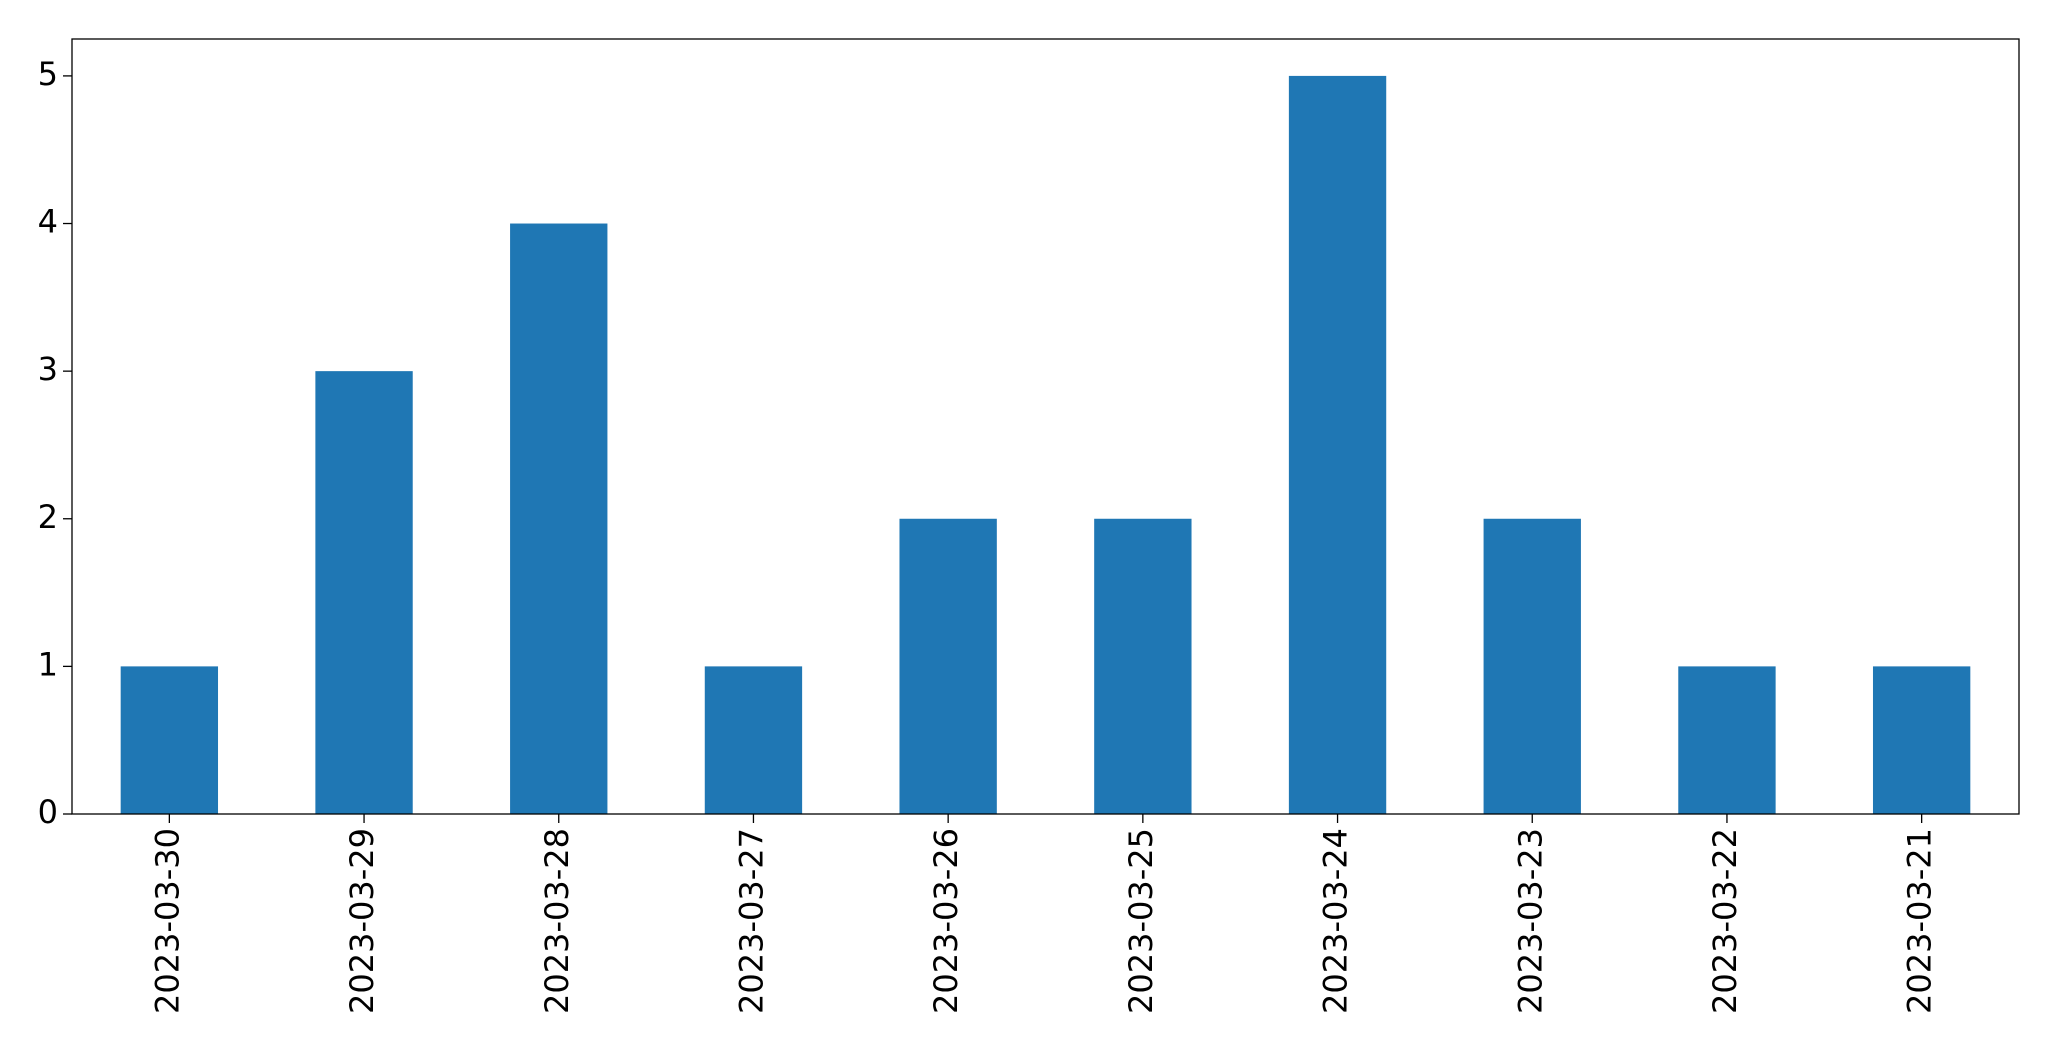  What do you see at coordinates (48, 517) in the screenshot?
I see `y-tick-label: 2` at bounding box center [48, 517].